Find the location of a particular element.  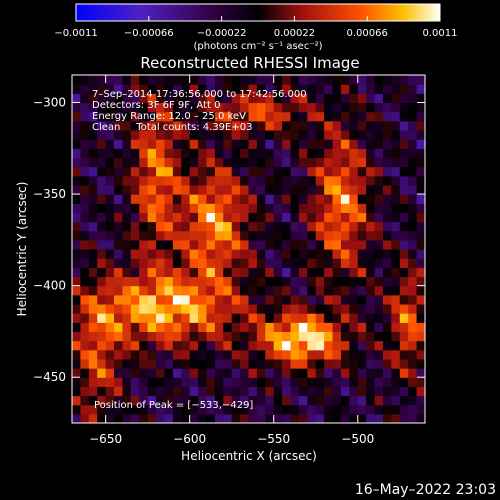

colorbar-tick-label: −0.00022 is located at coordinates (222, 33).